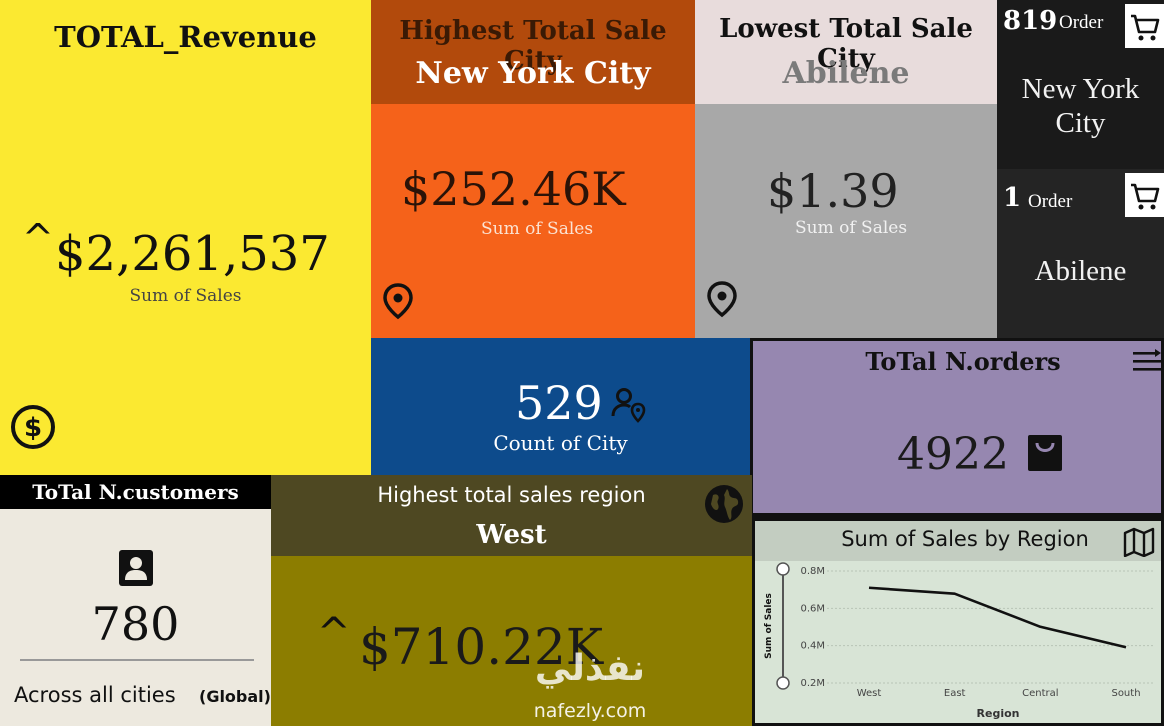 This screenshot has width=1164, height=726. What do you see at coordinates (812, 608) in the screenshot?
I see `chart-y-tick-label: 0.6M` at bounding box center [812, 608].